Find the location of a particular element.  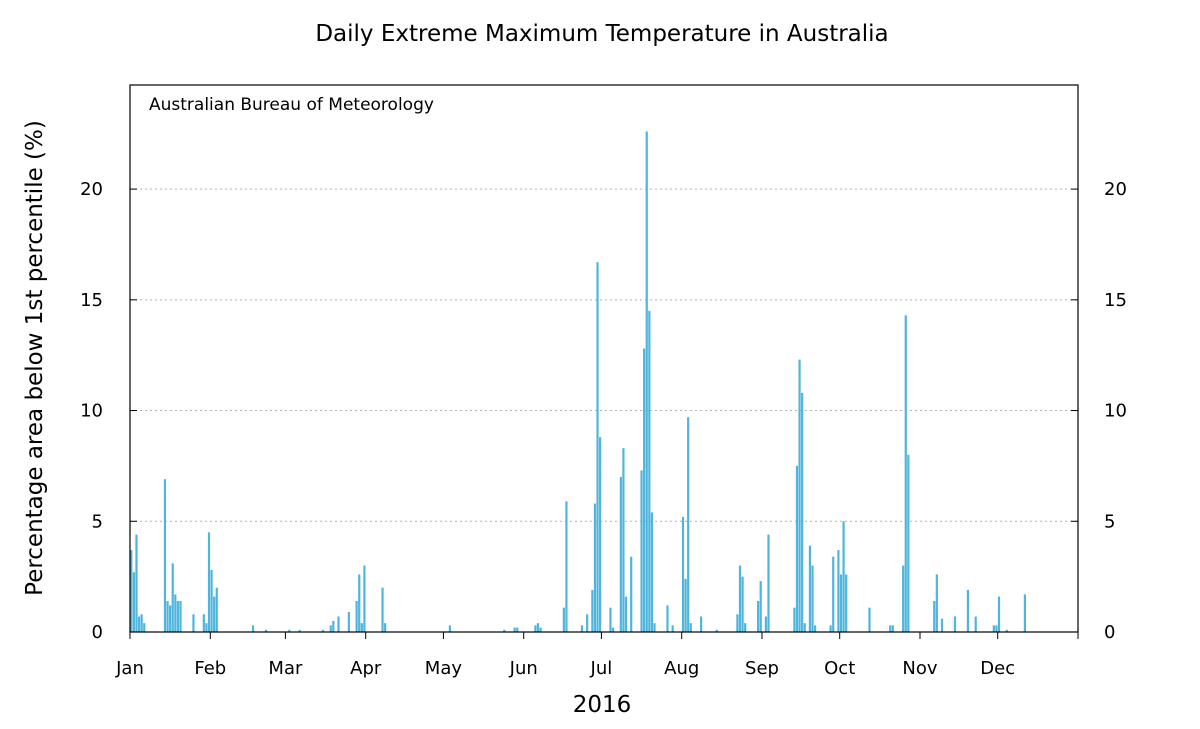

chart-credit: Australian Bureau of Meteorology is located at coordinates (291, 105).